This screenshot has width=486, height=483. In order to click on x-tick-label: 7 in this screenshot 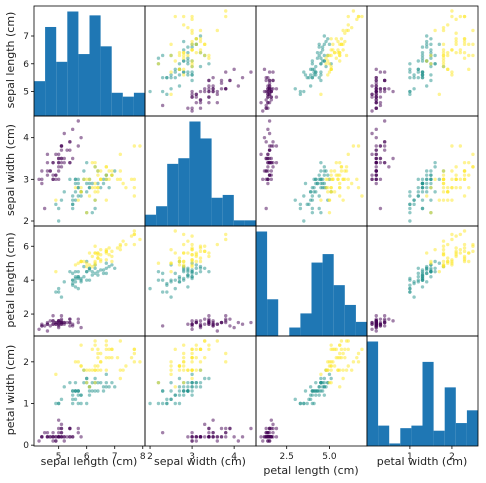, I will do `click(115, 457)`.